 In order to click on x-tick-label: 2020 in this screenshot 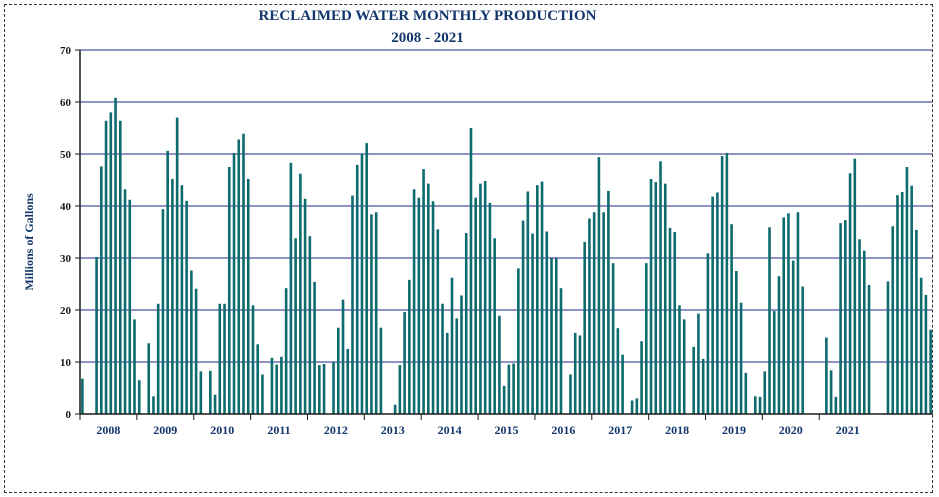, I will do `click(791, 430)`.